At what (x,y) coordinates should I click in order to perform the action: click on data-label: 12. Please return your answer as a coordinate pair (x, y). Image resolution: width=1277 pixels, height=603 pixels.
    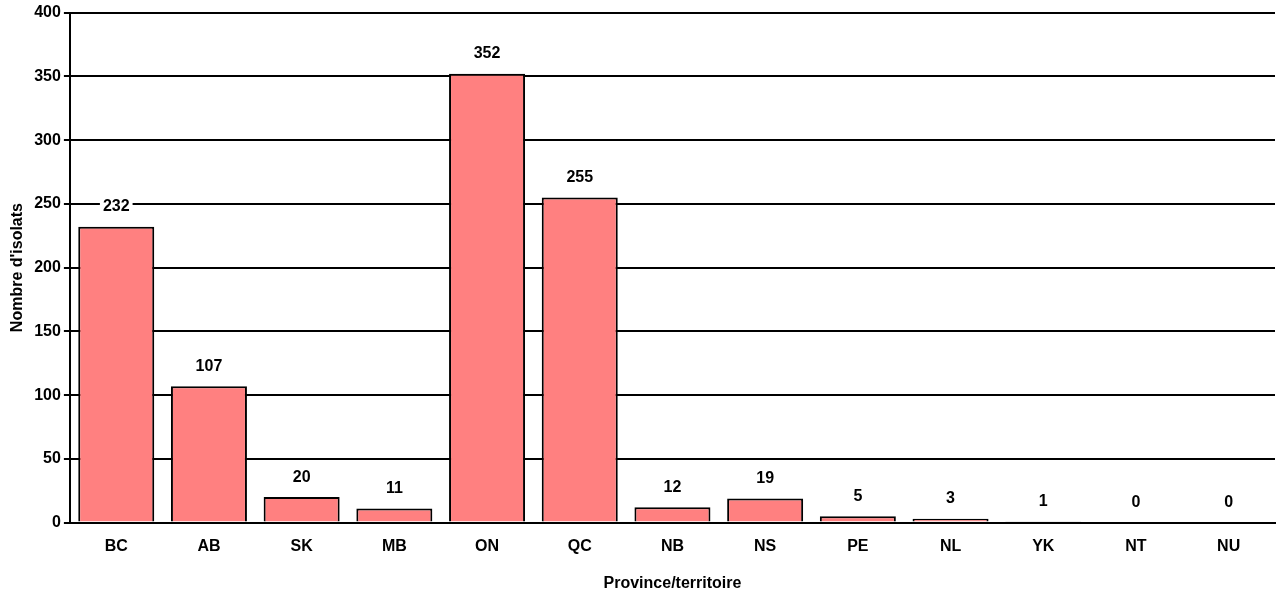
    Looking at the image, I should click on (672, 486).